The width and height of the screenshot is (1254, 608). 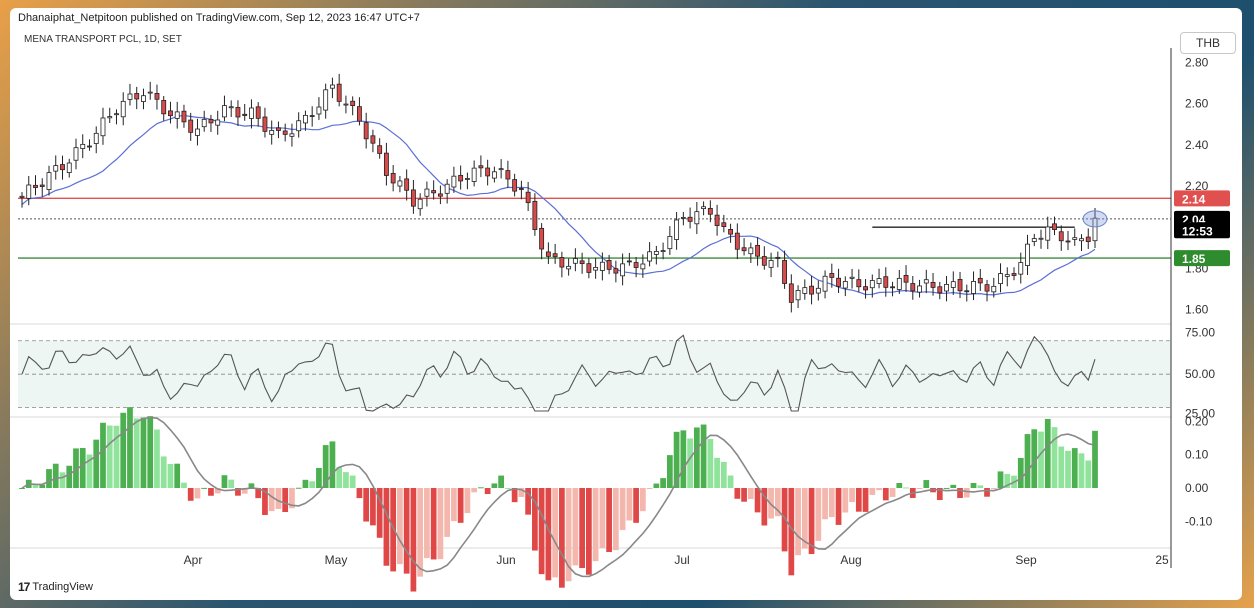 What do you see at coordinates (1197, 104) in the screenshot?
I see `price-tick-label: 2.60` at bounding box center [1197, 104].